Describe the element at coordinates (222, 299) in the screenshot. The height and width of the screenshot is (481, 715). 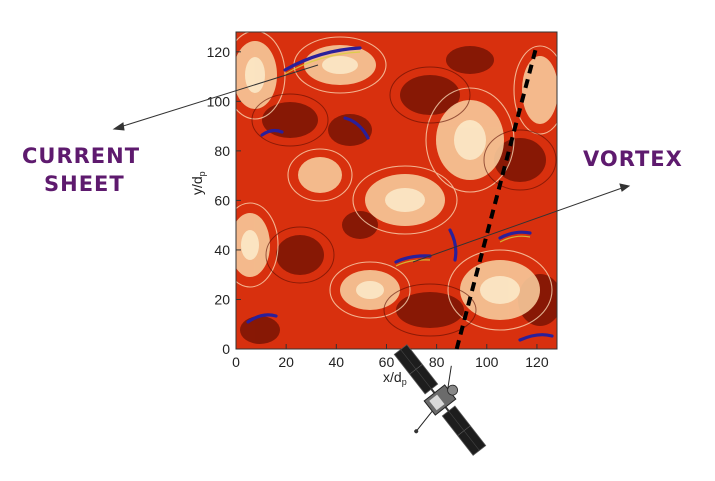
I see `y-tick-label: 20` at that location.